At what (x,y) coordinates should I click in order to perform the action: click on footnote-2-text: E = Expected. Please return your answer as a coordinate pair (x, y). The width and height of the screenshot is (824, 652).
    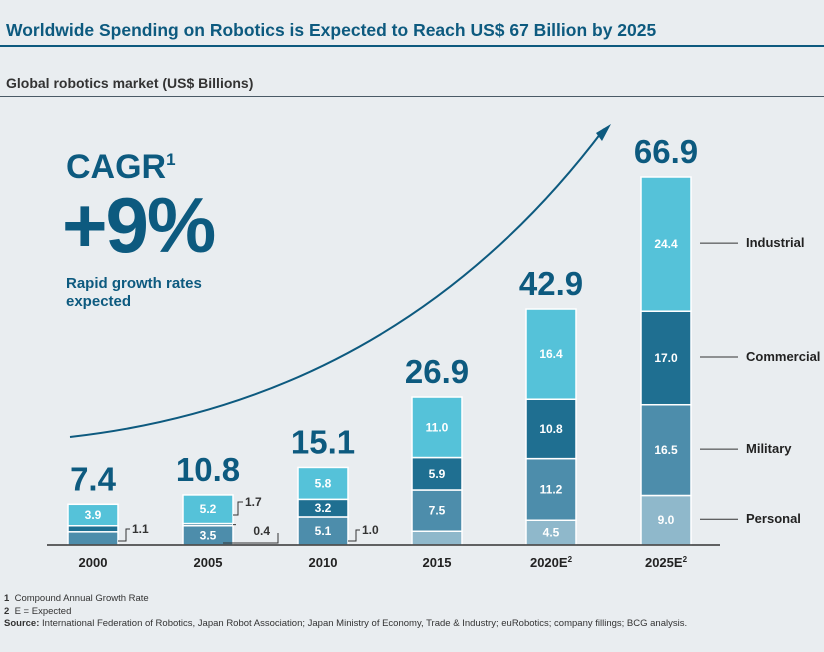
    Looking at the image, I should click on (43, 611).